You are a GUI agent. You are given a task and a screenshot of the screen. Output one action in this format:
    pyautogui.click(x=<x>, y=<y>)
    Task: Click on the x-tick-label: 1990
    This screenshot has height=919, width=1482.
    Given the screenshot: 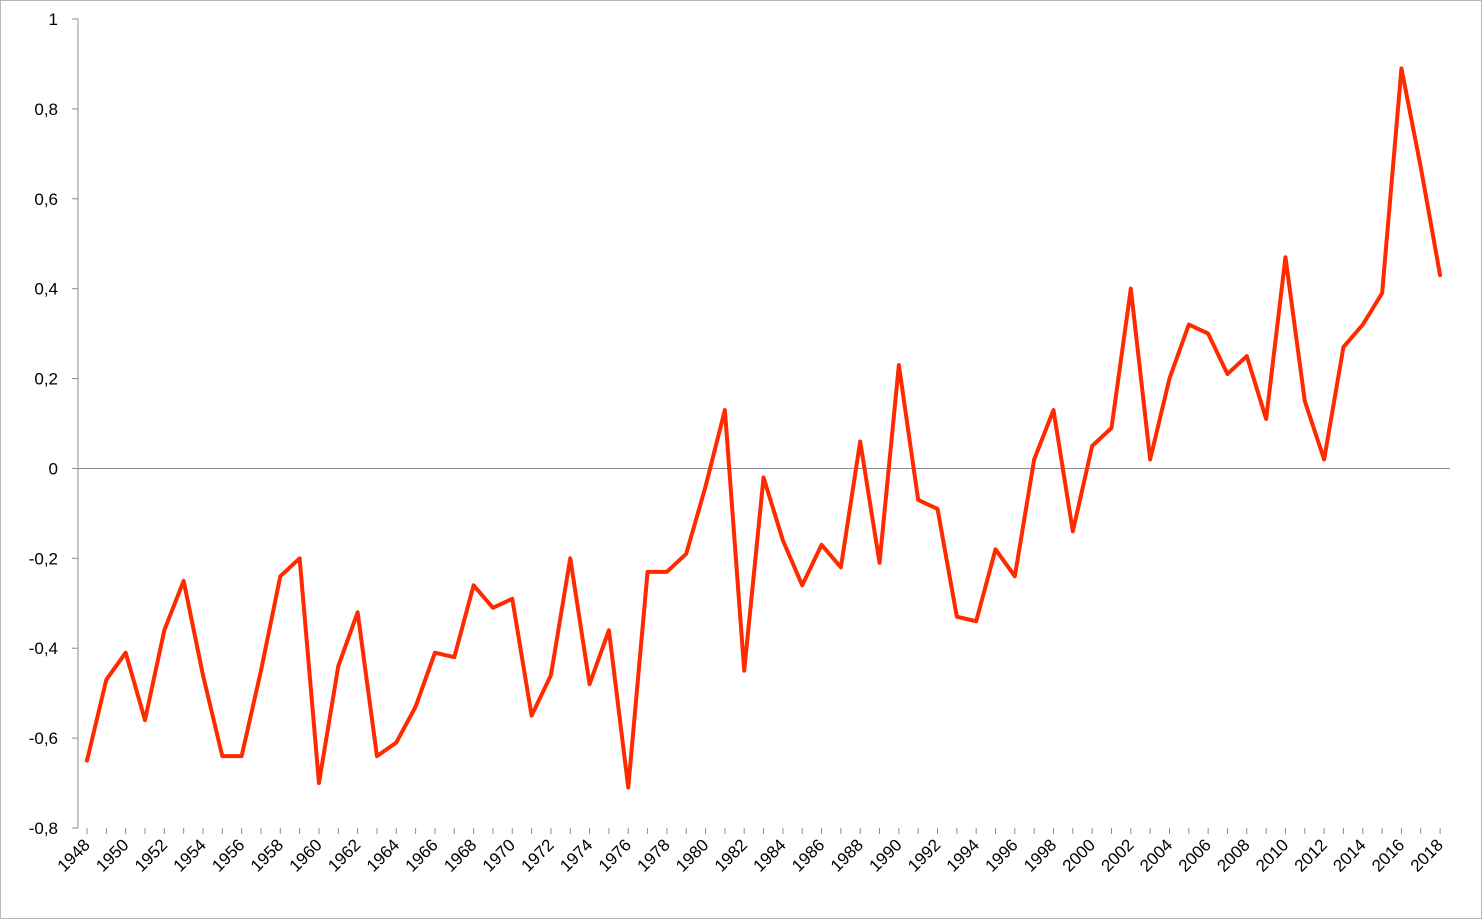 What is the action you would take?
    pyautogui.click(x=886, y=855)
    